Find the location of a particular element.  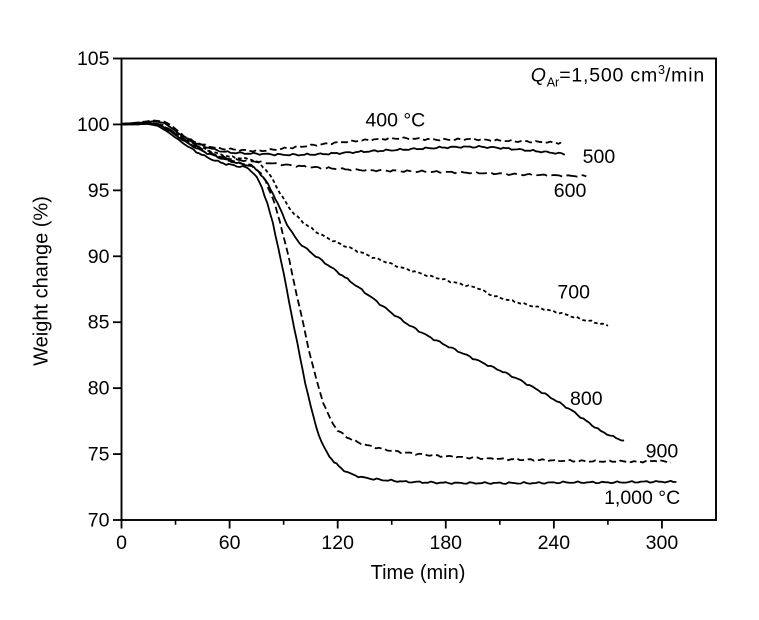

y-tick-label: 70 is located at coordinates (99, 521).